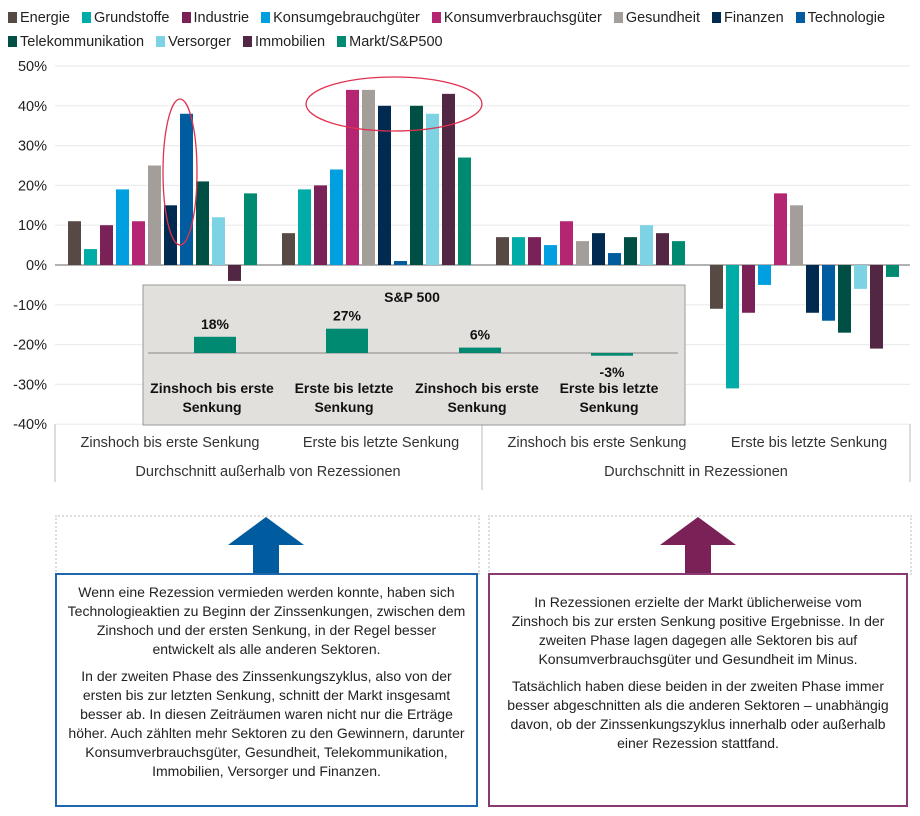  I want to click on arrow-area-right, so click(700, 545).